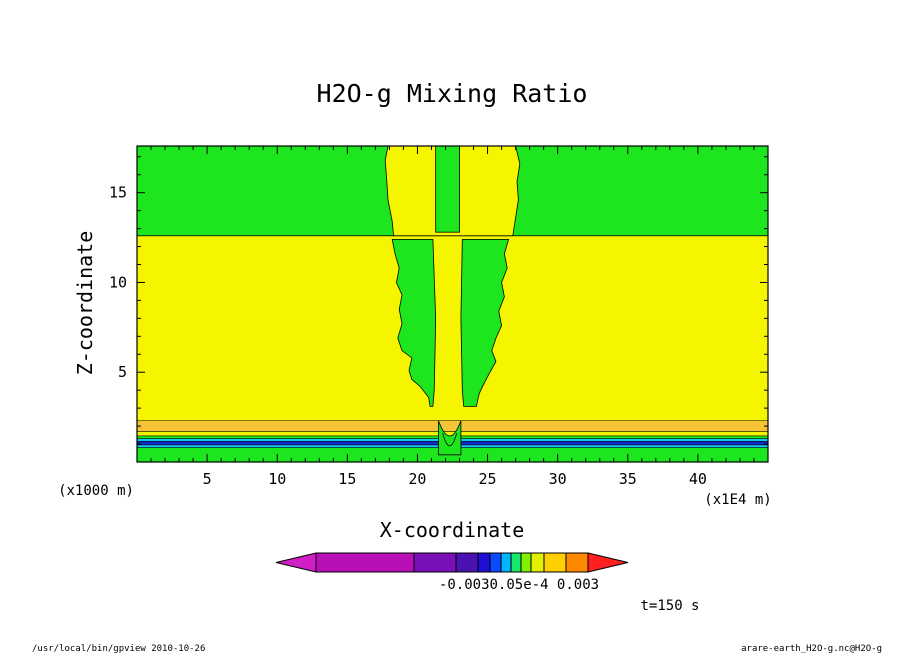  I want to click on y-axis-label: Z-coordinate, so click(85, 303).